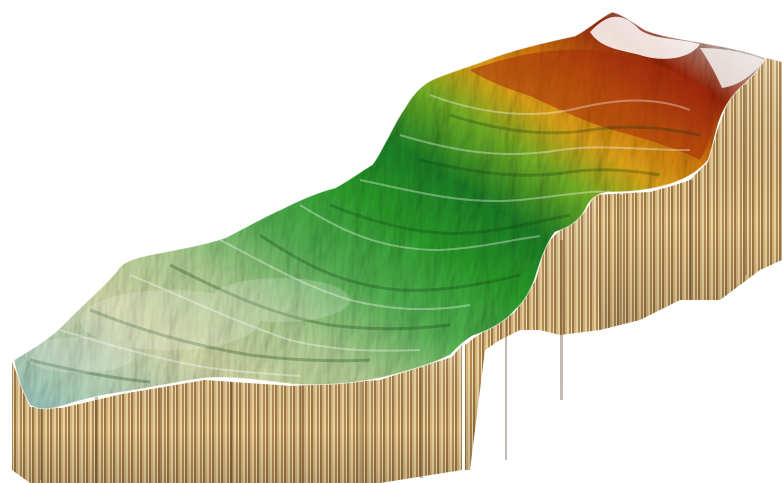 Image resolution: width=782 pixels, height=483 pixels. I want to click on lowland-highlights, so click(187, 325).